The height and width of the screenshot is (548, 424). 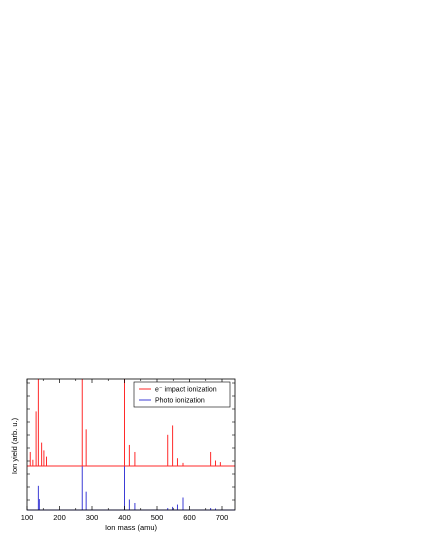 I want to click on y-axis-label: Ion yield (arb. u.), so click(x=14, y=445).